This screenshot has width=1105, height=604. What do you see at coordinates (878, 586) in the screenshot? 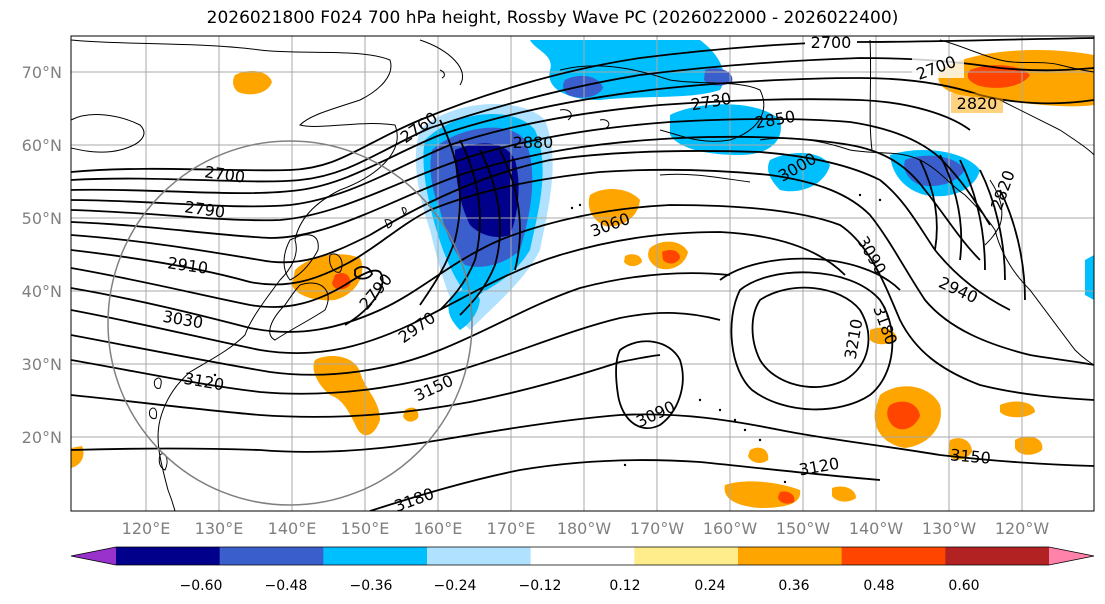
I see `colorbar-tick-label: 0.48` at bounding box center [878, 586].